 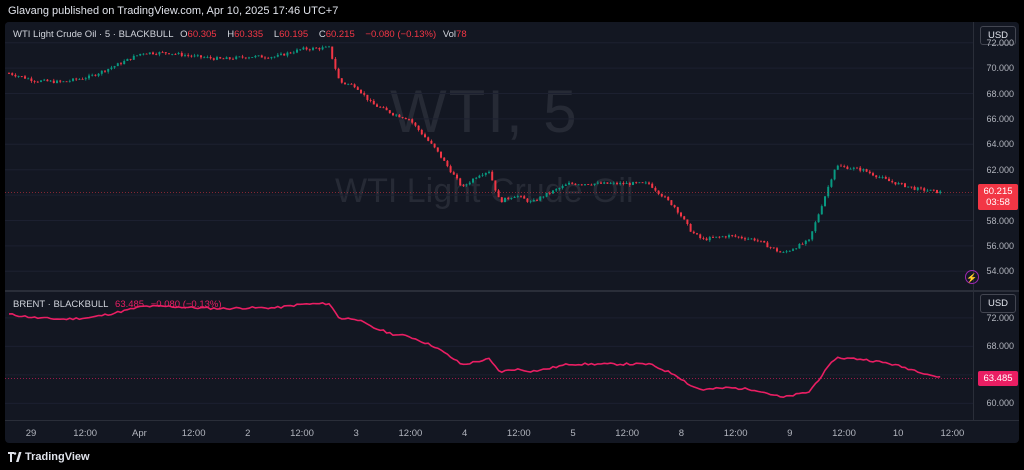 I want to click on high-value: 60.335, so click(x=249, y=34).